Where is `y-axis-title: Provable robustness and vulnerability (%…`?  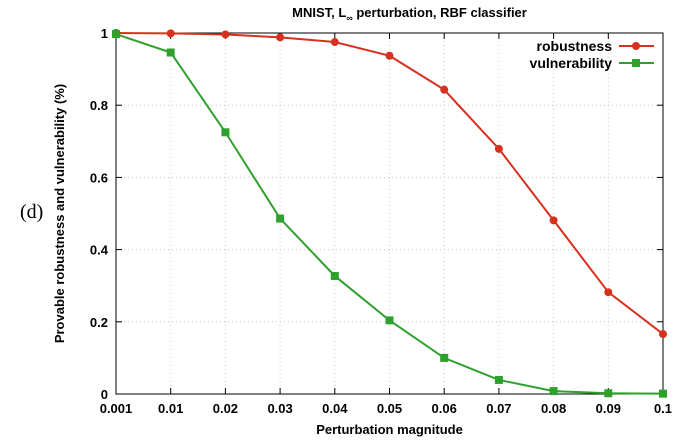
y-axis-title: Provable robustness and vulnerability (%… is located at coordinates (59, 213).